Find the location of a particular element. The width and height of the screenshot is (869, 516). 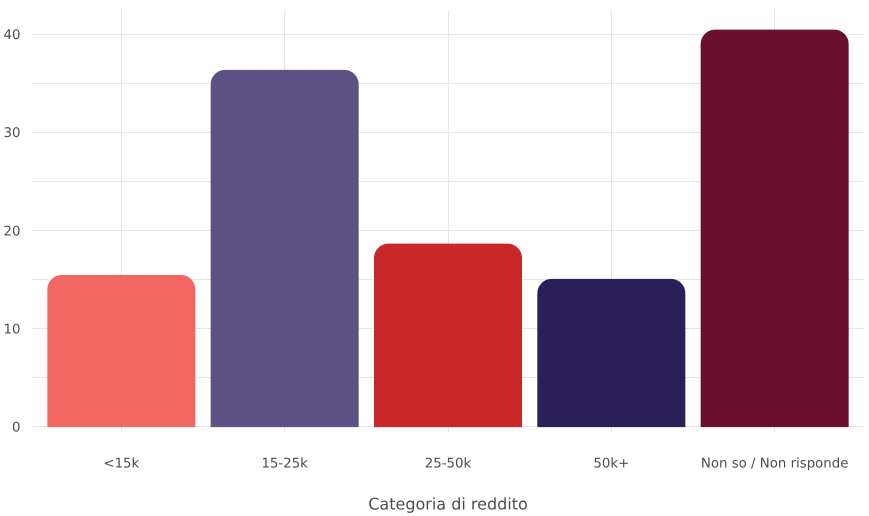

x-tick-label: 15-25k is located at coordinates (284, 464).